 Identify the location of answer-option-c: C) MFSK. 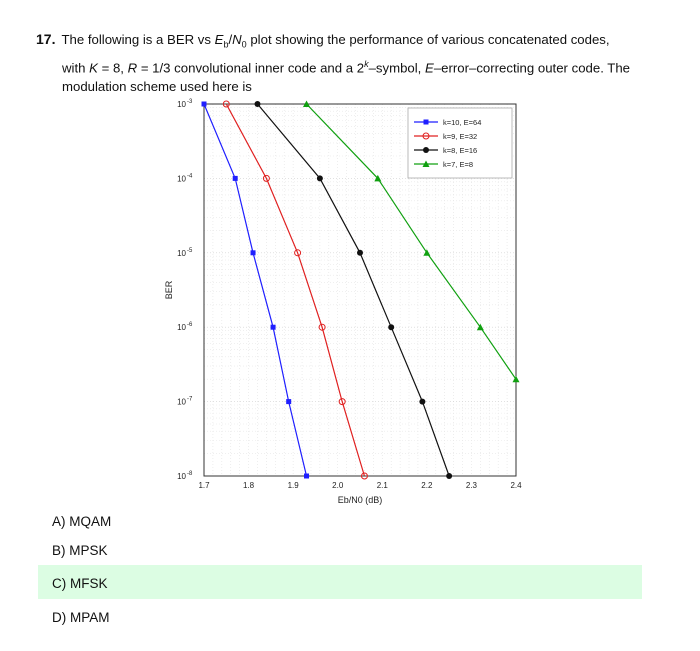
(80, 583).